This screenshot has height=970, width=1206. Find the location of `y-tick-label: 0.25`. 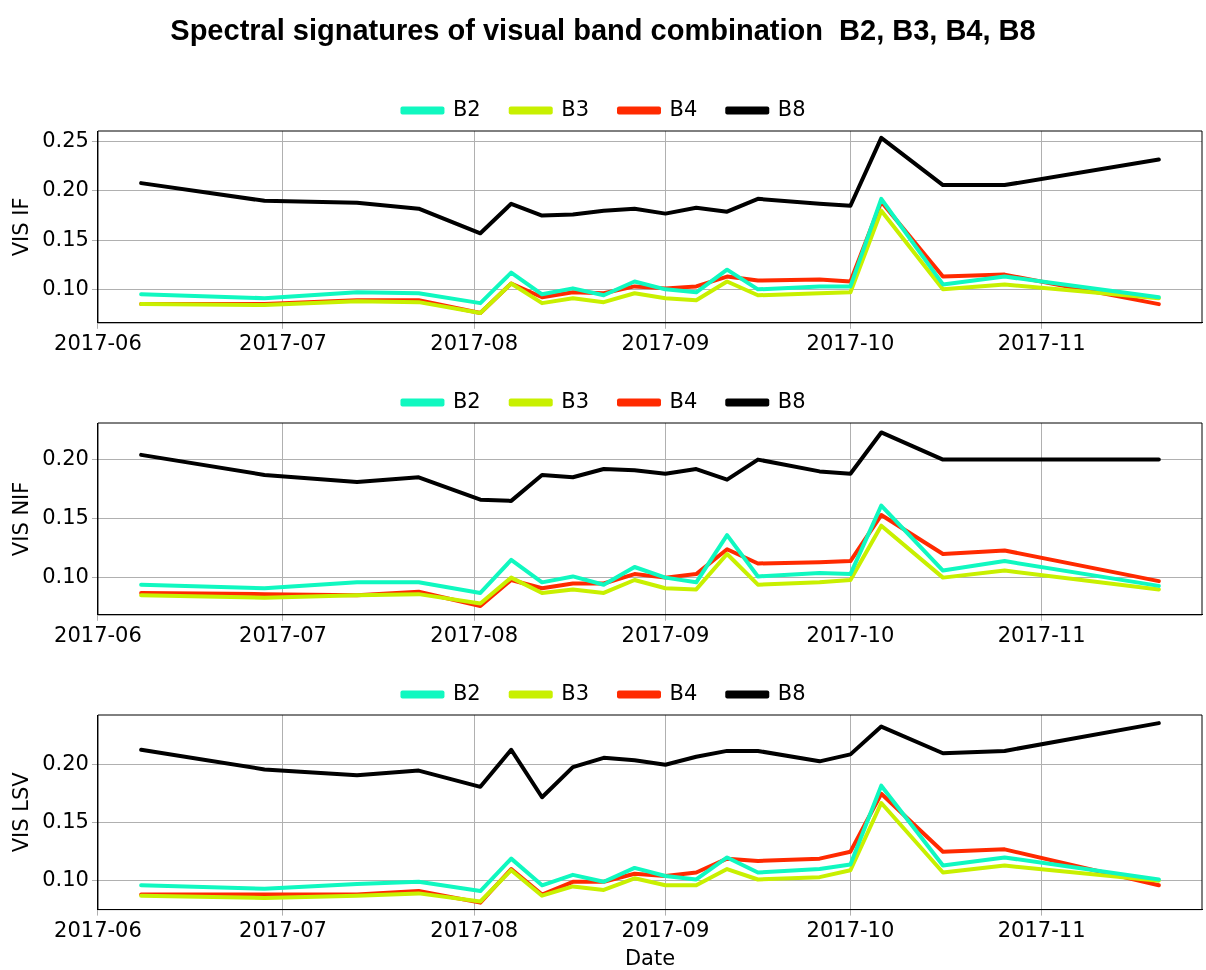

y-tick-label: 0.25 is located at coordinates (65, 140).